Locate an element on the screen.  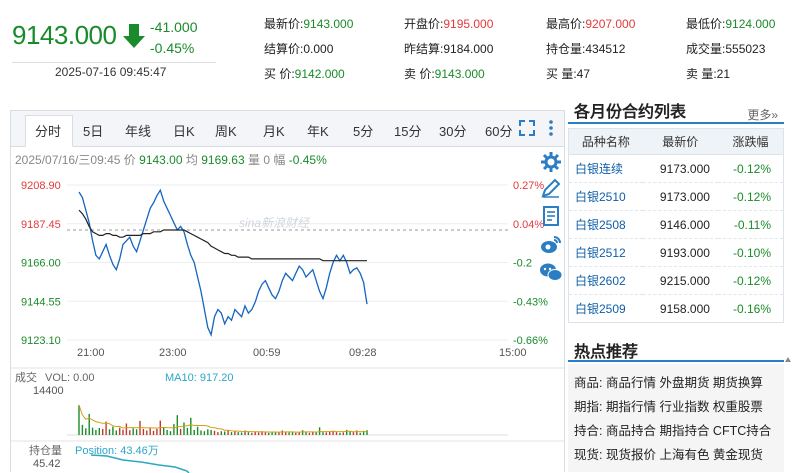
contract-list-header: 各月份合约列表 更多» is located at coordinates (676, 109).